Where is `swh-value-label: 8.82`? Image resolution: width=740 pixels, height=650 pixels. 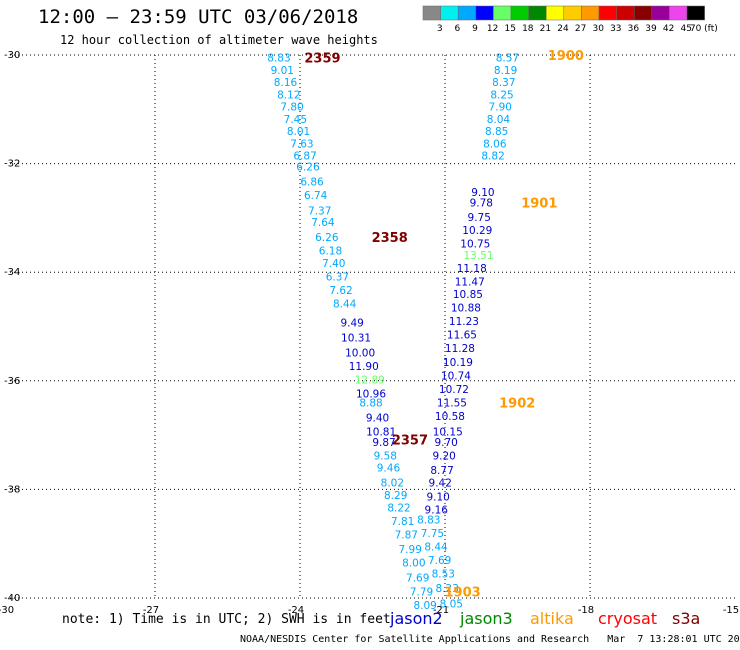
swh-value-label: 8.82 is located at coordinates (492, 156).